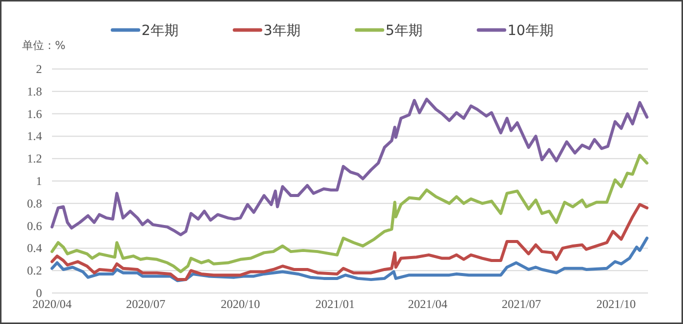 The image size is (683, 324). I want to click on y-tick-label: 1.8, so click(34, 91).